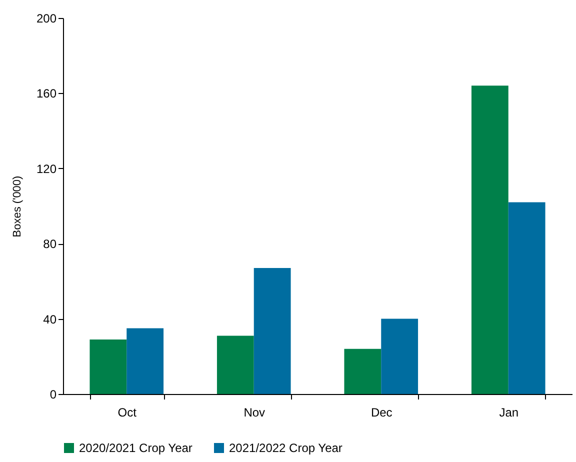 This screenshot has height=462, width=576. I want to click on y-tick-label: 120, so click(46, 169).